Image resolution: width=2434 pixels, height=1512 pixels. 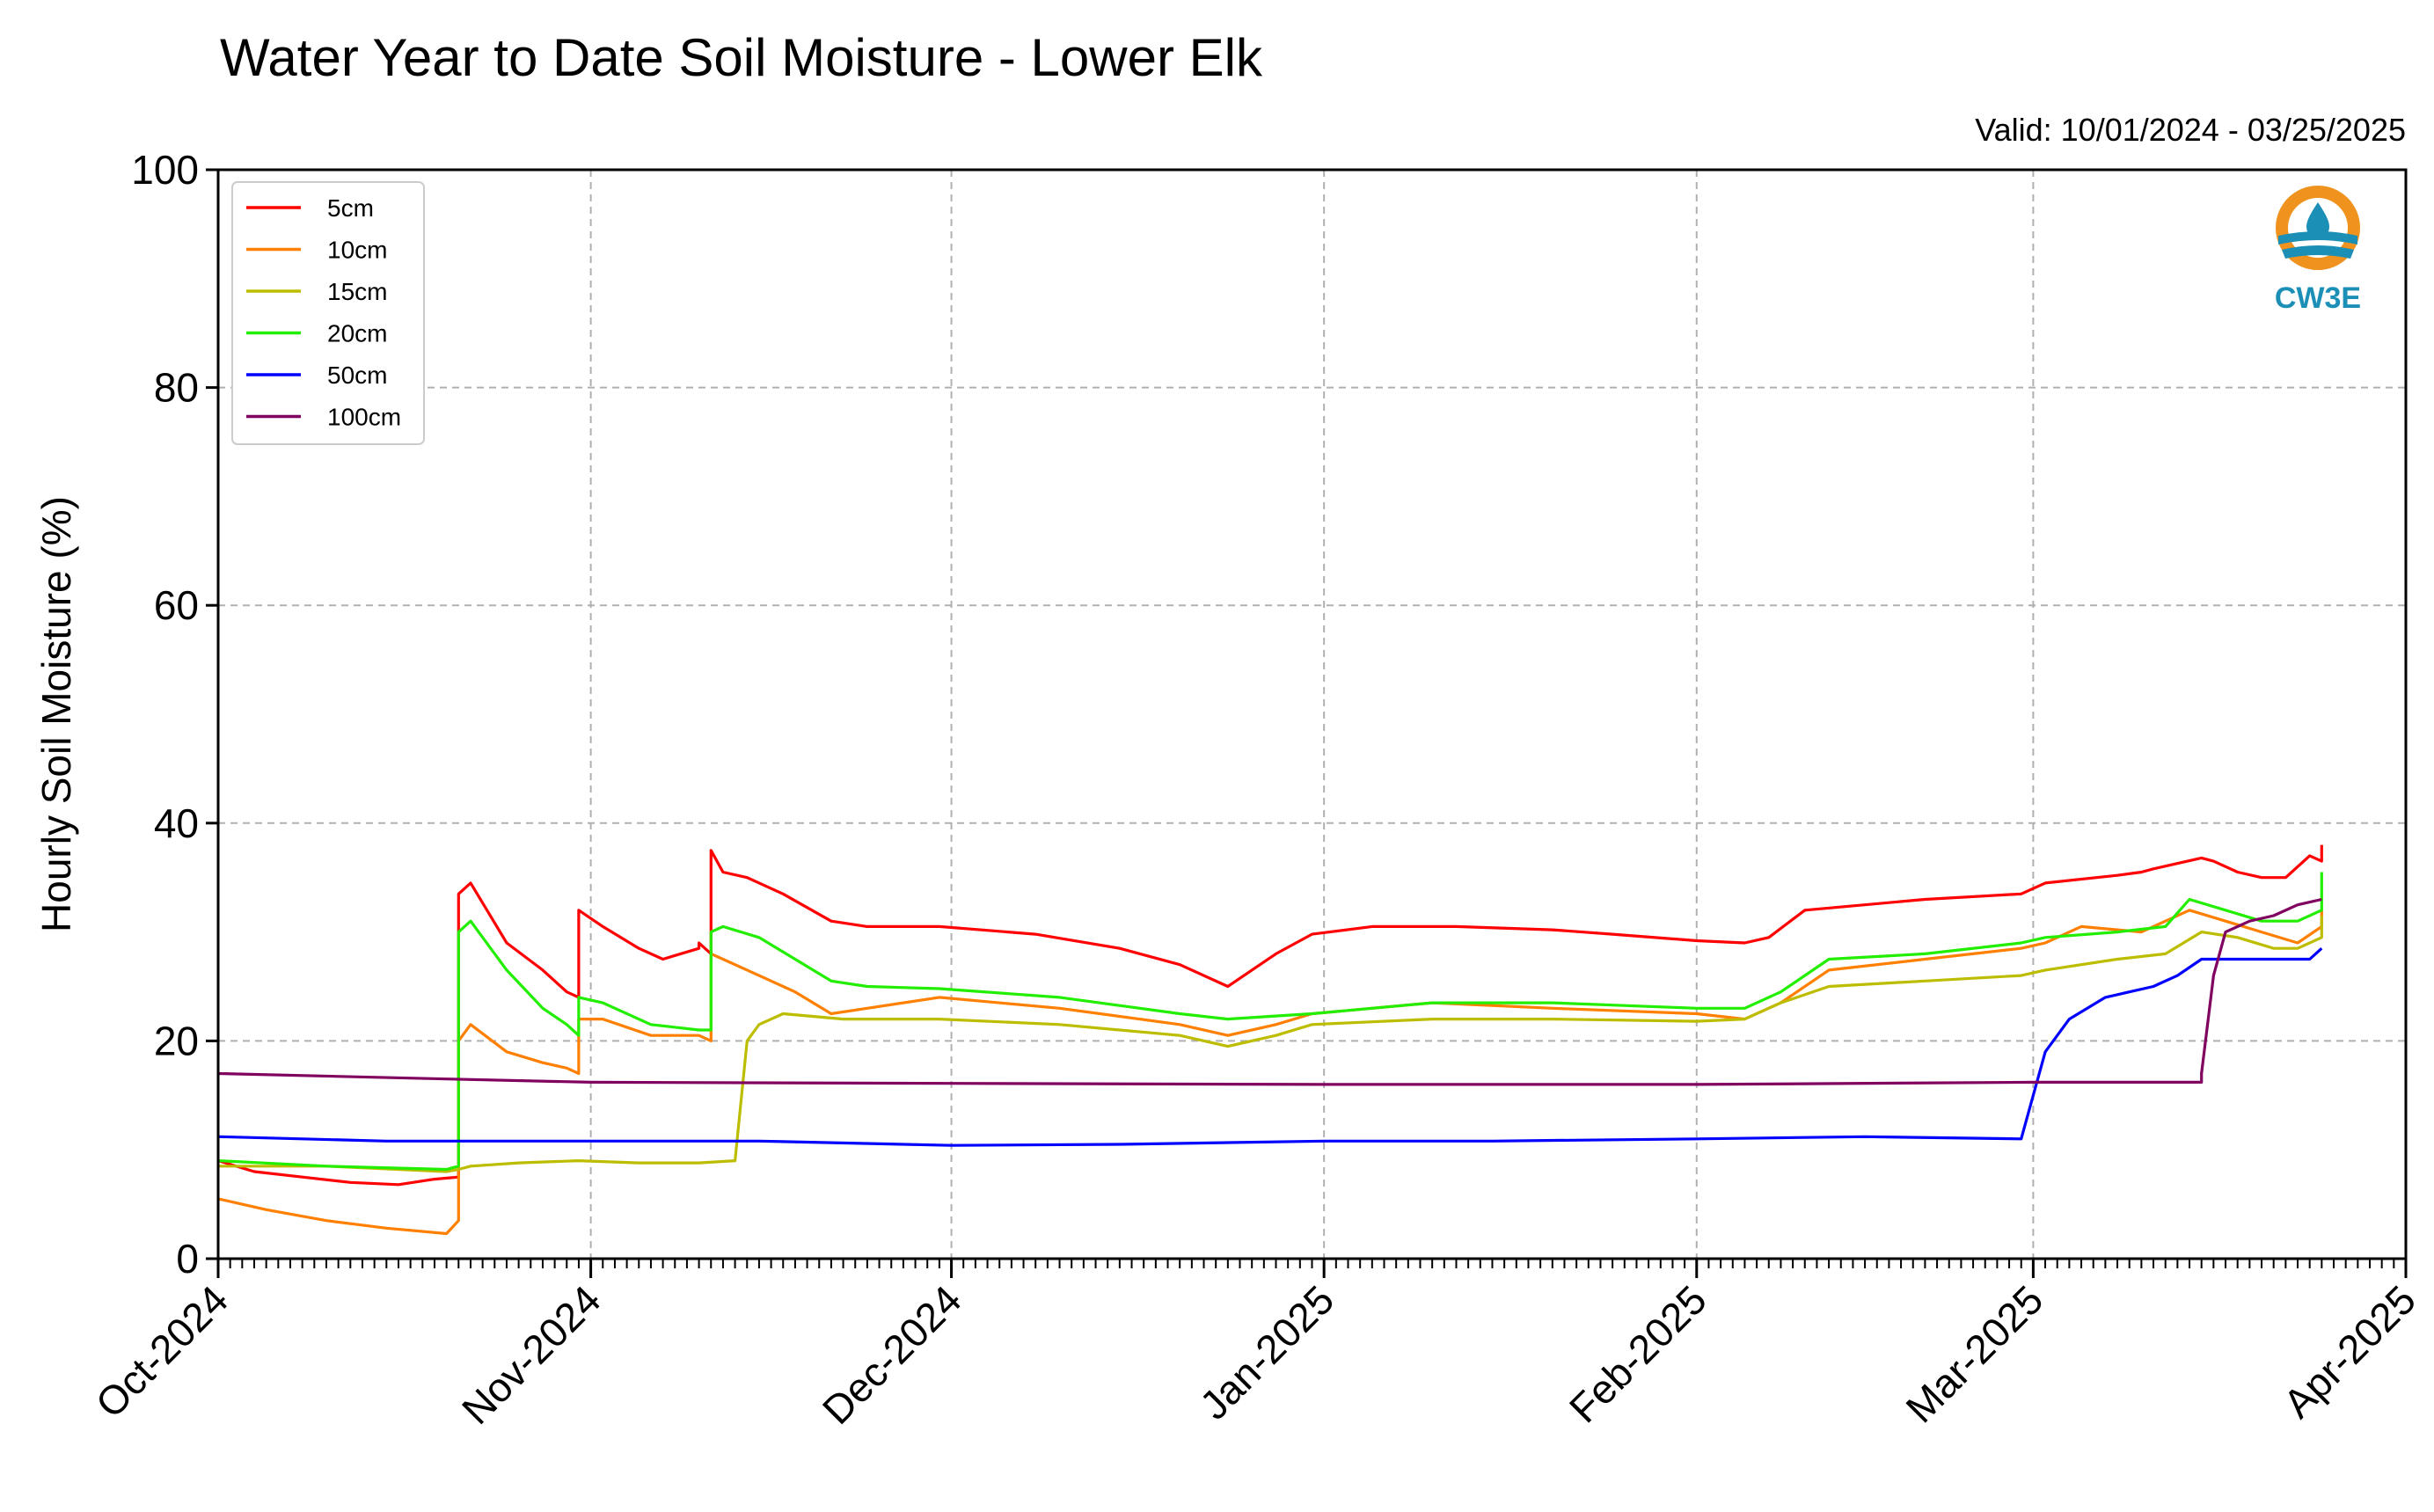 I want to click on x-tick-label: Feb-2025, so click(x=1638, y=1353).